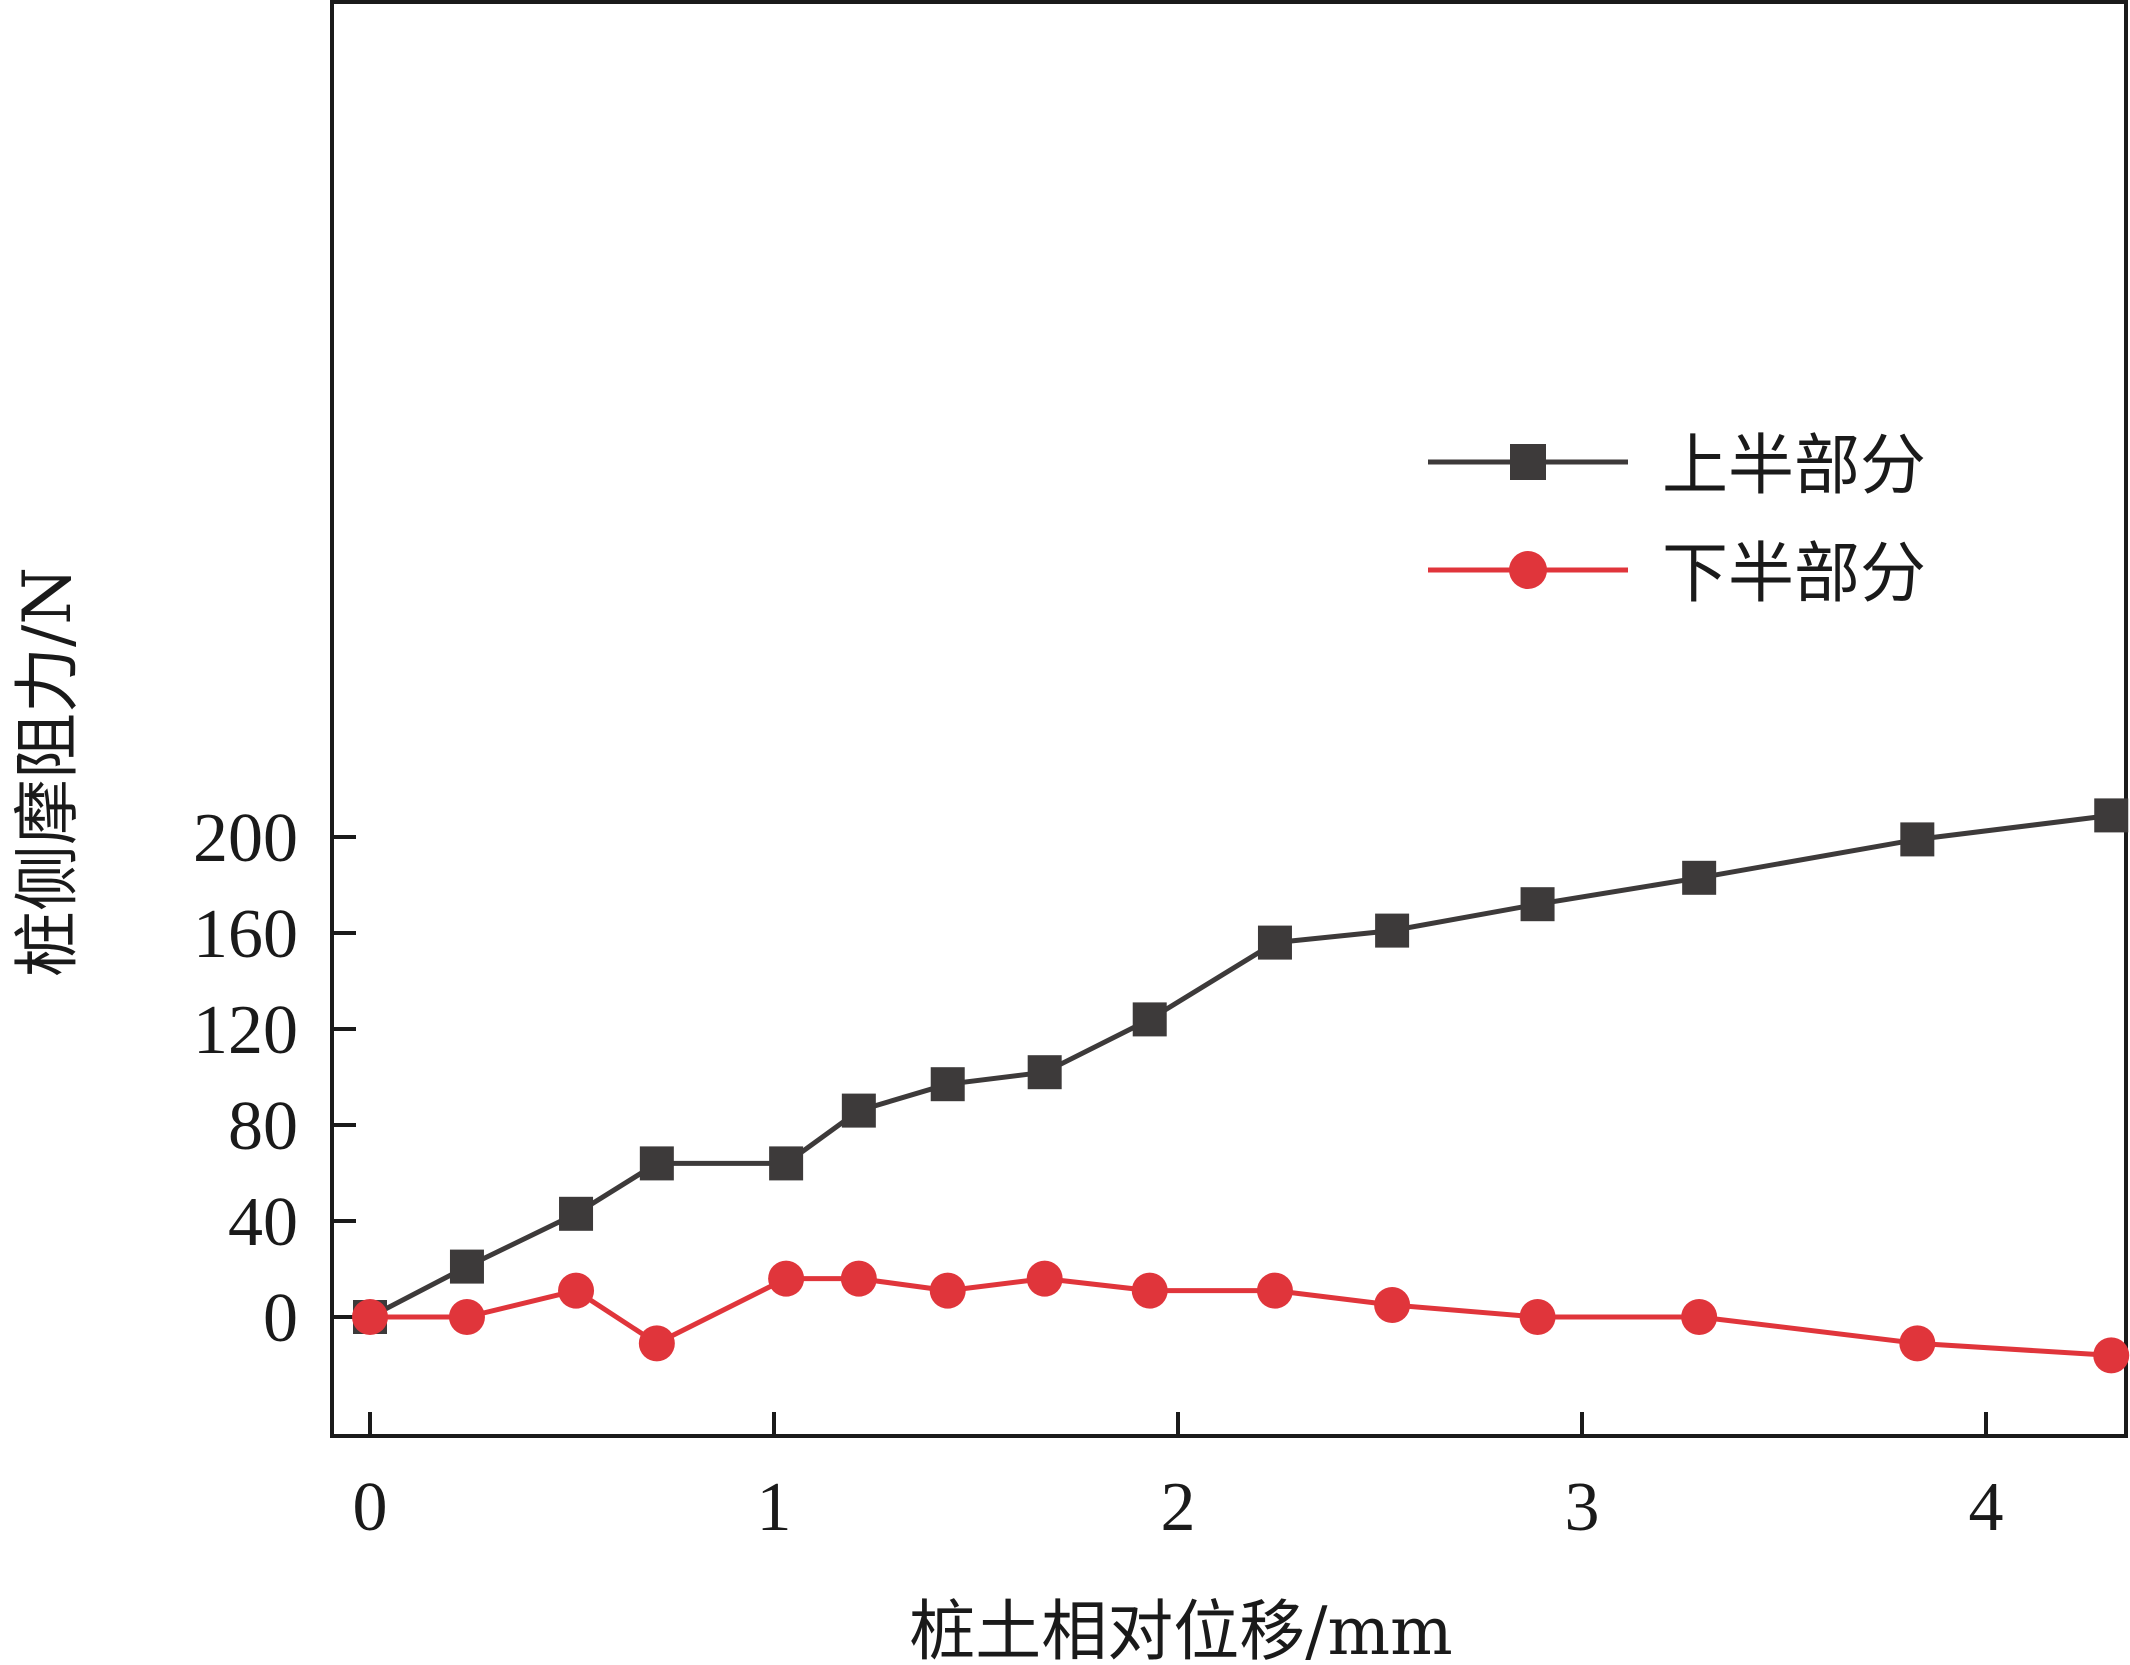 The image size is (2130, 1665). I want to click on x-tick-label: 1, so click(774, 1507).